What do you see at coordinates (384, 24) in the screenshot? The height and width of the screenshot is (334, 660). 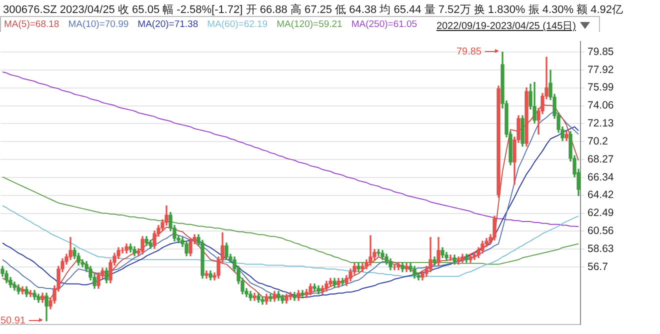 I see `text: MA(250)=61.05` at bounding box center [384, 24].